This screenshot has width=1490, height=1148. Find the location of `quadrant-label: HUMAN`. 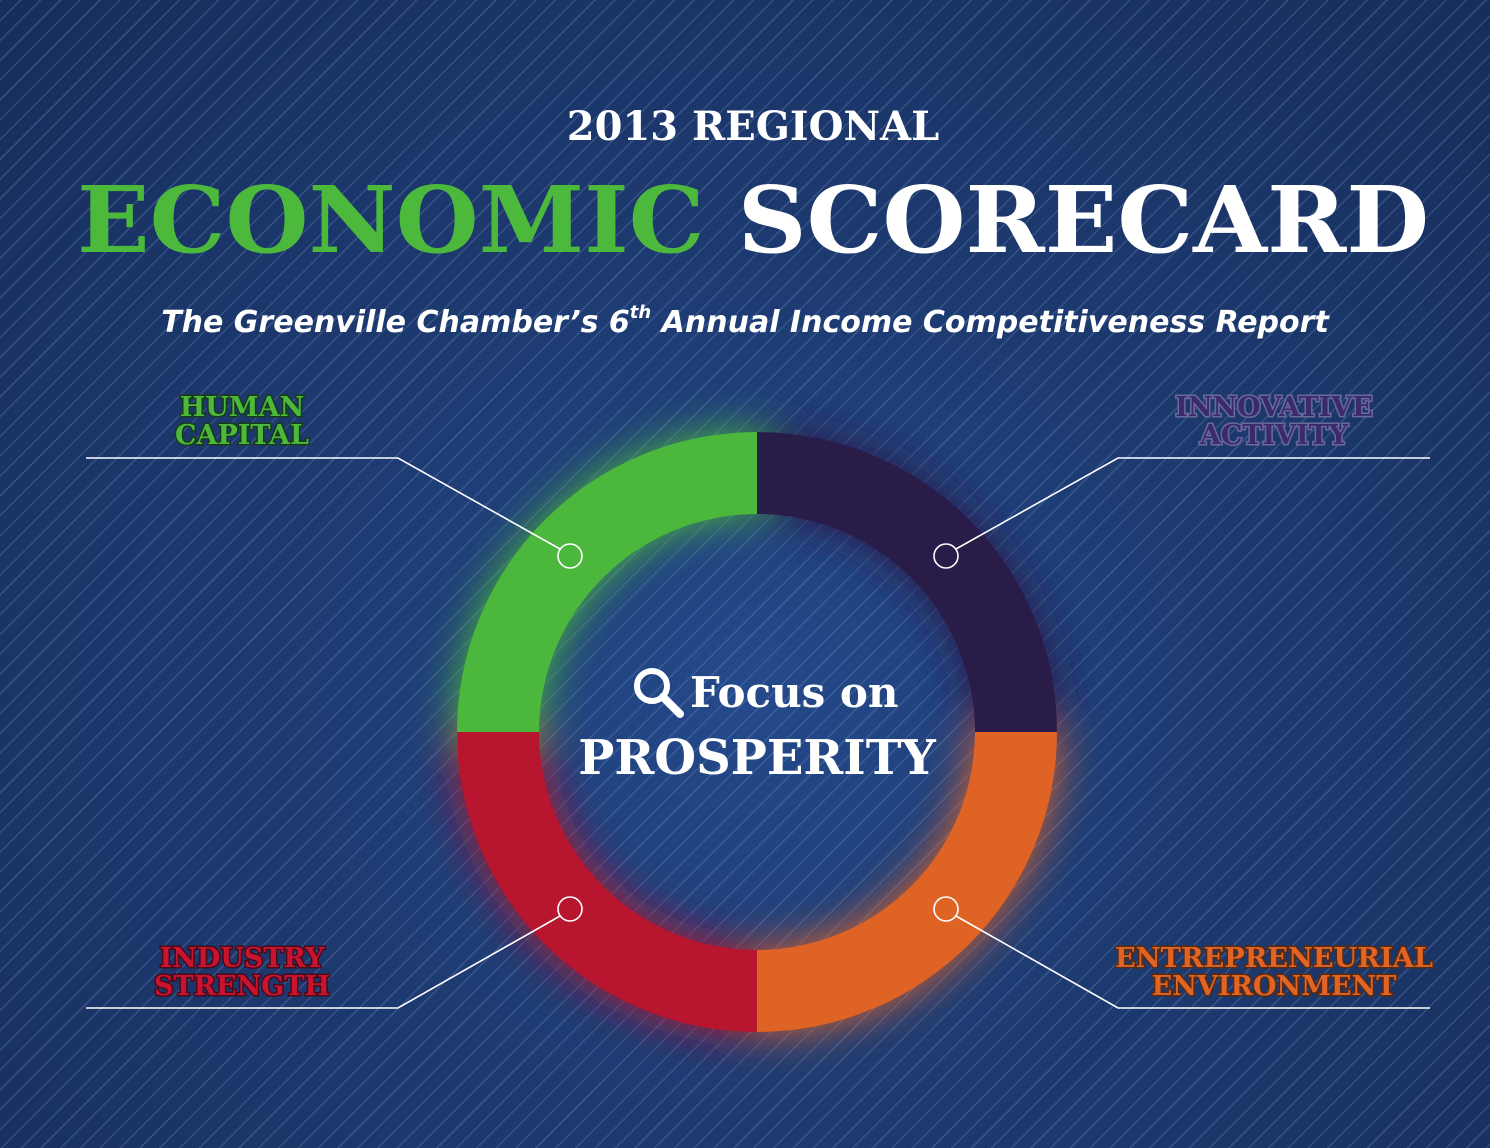

quadrant-label: HUMAN is located at coordinates (242, 407).